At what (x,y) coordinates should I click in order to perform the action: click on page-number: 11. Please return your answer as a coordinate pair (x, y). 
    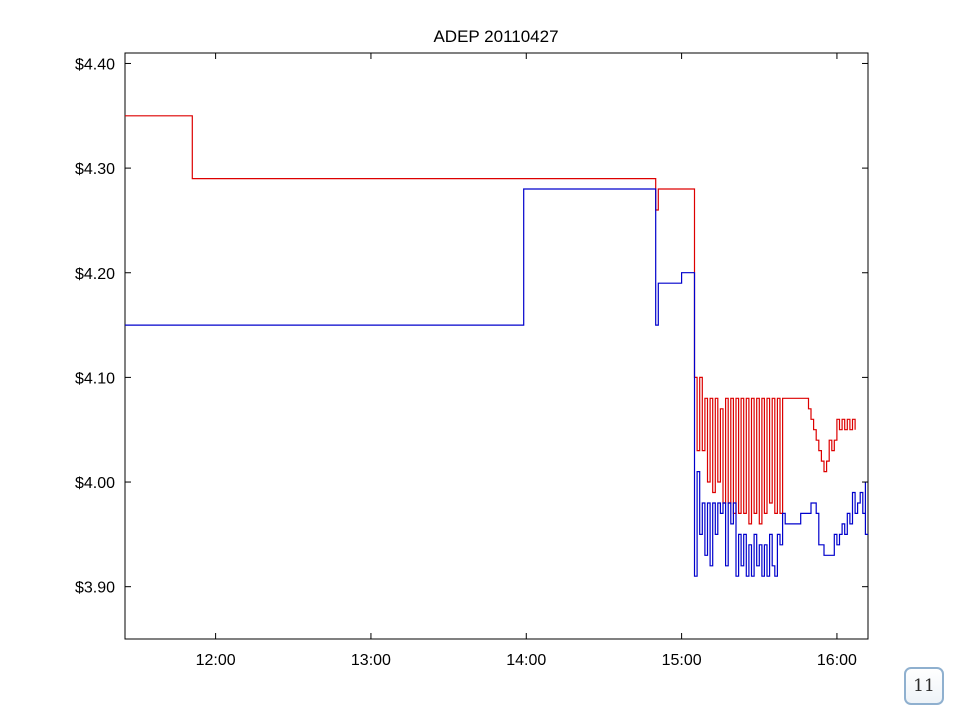
    Looking at the image, I should click on (924, 686).